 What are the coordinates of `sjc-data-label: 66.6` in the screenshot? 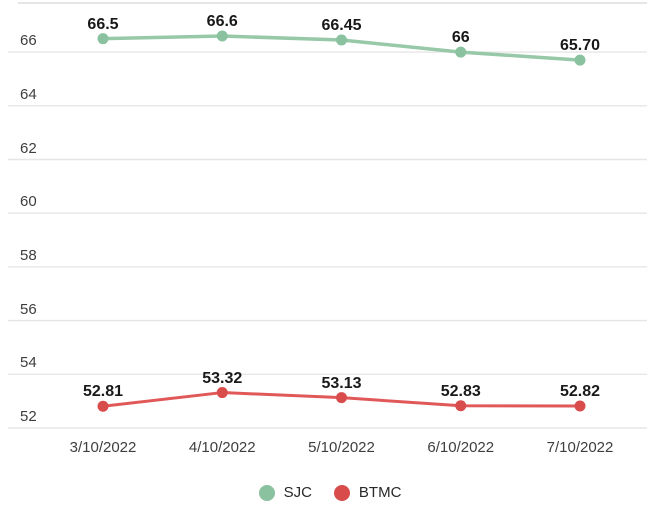 It's located at (222, 21).